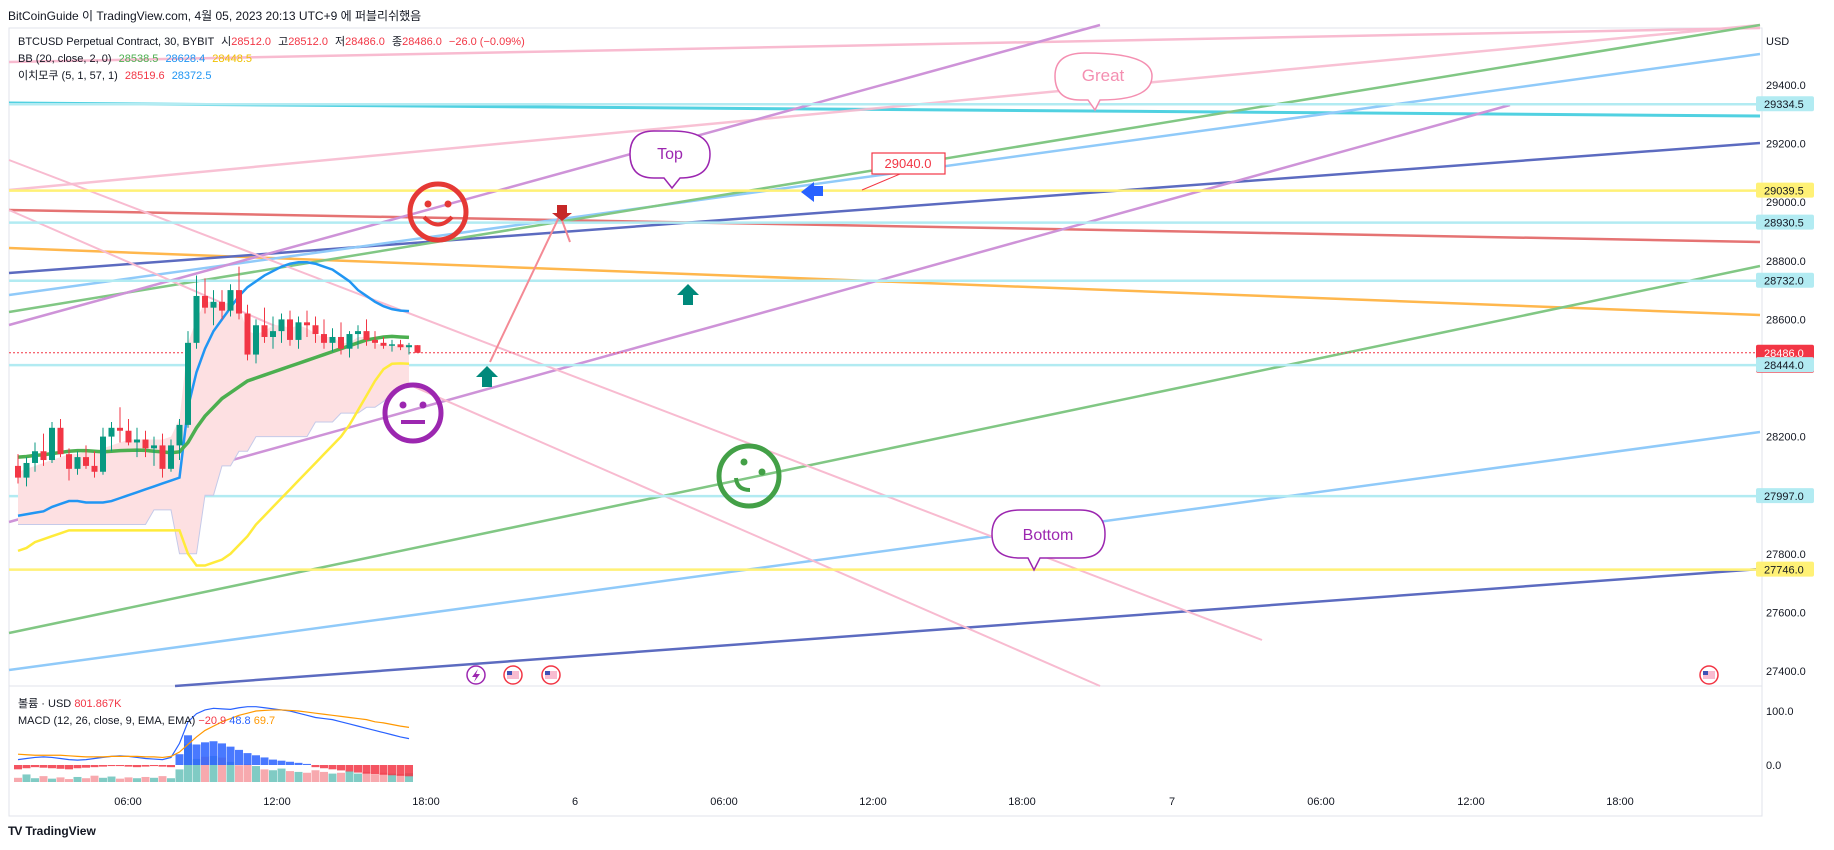  What do you see at coordinates (146, 704) in the screenshot?
I see `volume-legend-row: 볼륨 · USD 801.867K` at bounding box center [146, 704].